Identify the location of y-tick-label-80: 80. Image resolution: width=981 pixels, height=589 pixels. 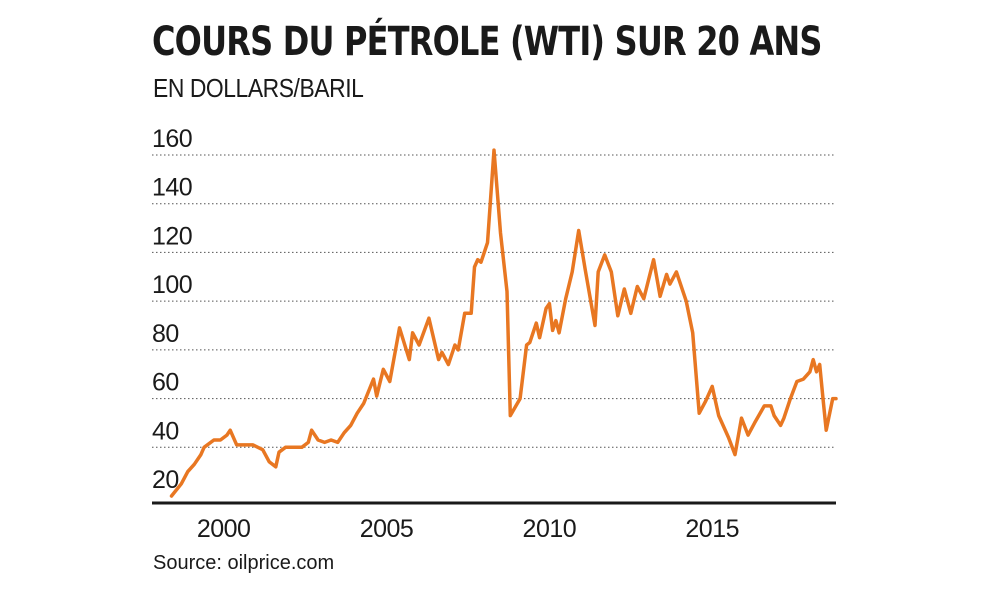
(165, 334).